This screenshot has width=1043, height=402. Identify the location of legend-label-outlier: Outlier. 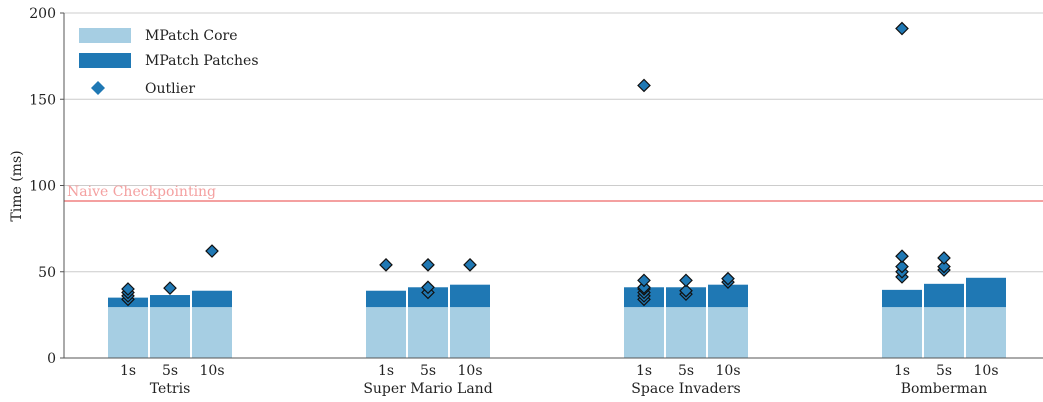
(170, 89).